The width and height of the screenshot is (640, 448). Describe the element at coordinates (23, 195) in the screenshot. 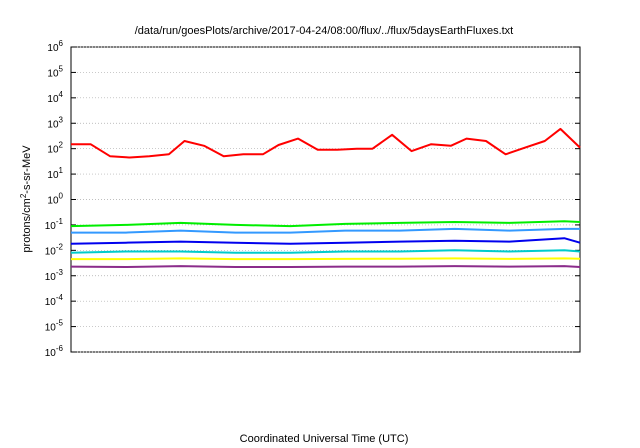

I see `y-axis-label-exponent: 2` at that location.